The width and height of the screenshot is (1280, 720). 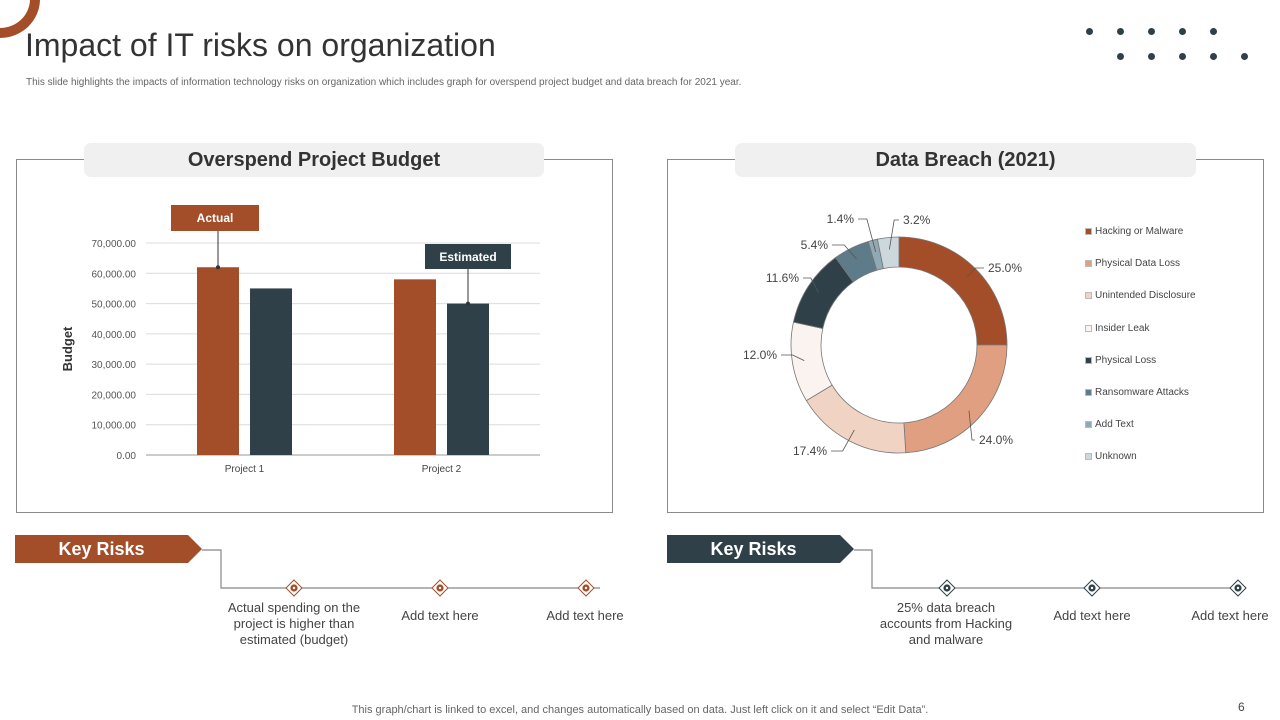 What do you see at coordinates (782, 278) in the screenshot?
I see `slice-label: 11.6%` at bounding box center [782, 278].